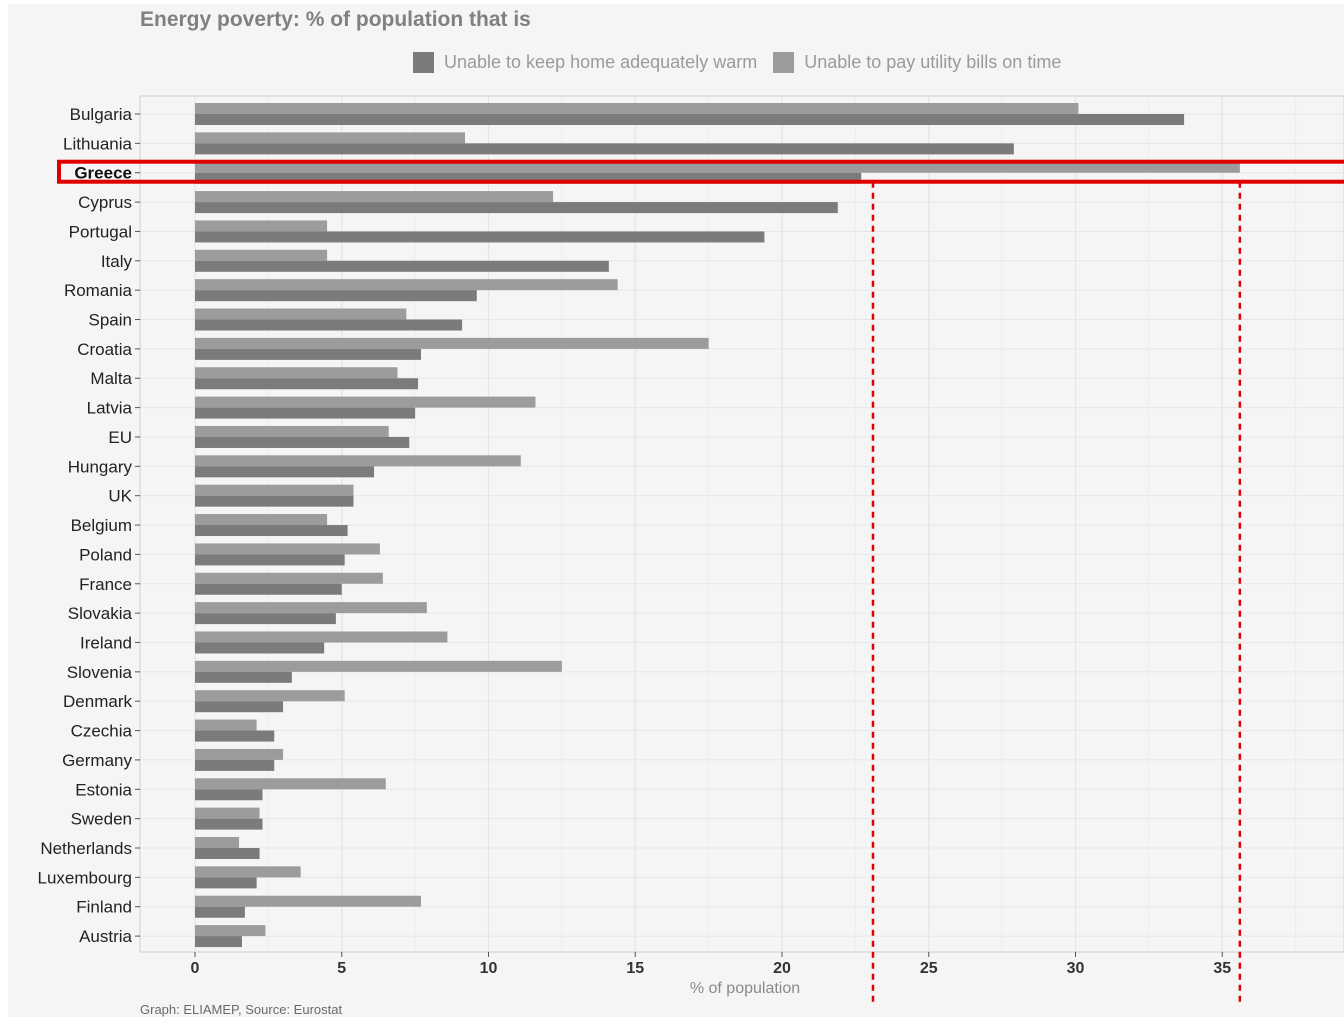  Describe the element at coordinates (1076, 968) in the screenshot. I see `x-tick-label: 30` at that location.